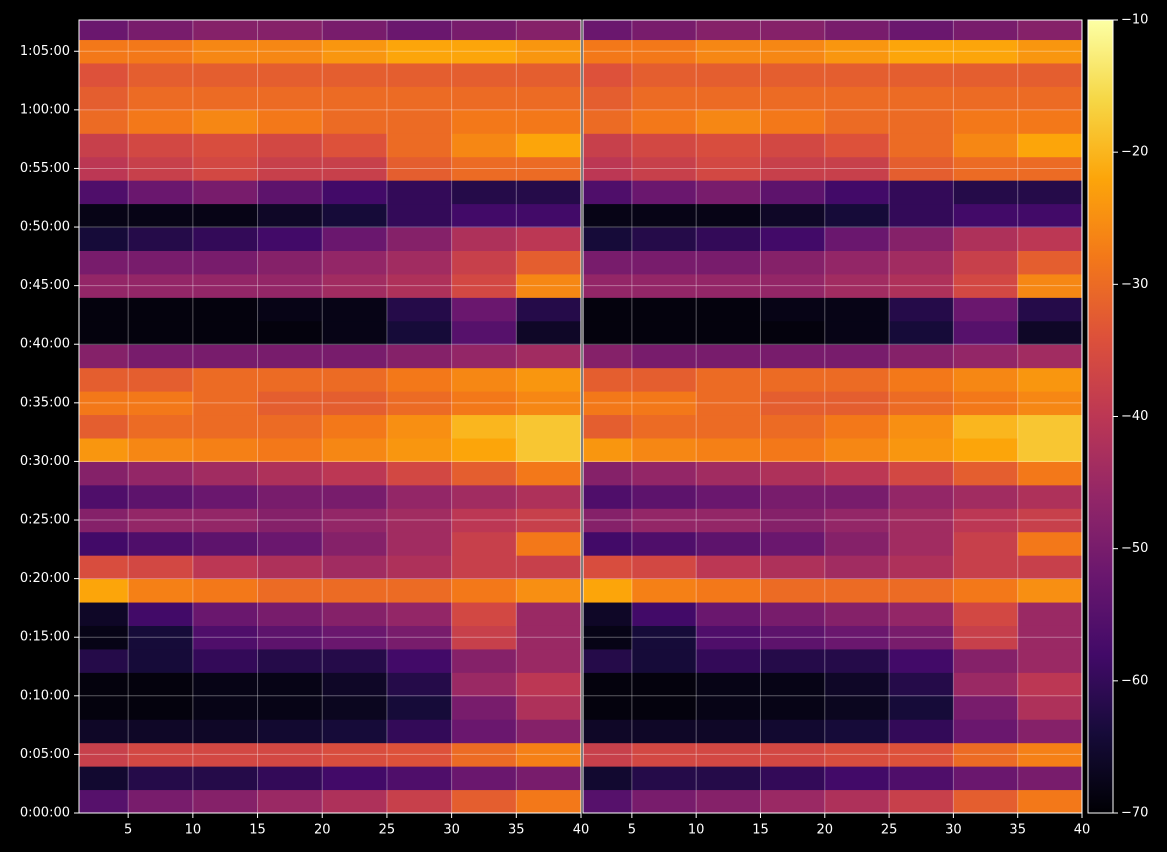  I want to click on y-tick-label: 0:10:00, so click(45, 695).